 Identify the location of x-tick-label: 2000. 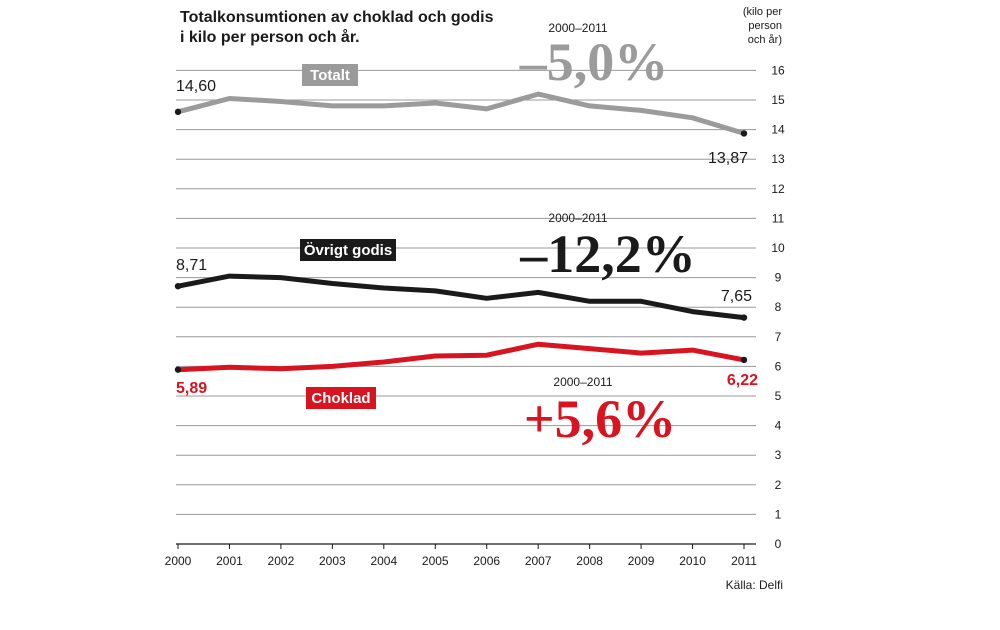
(178, 561).